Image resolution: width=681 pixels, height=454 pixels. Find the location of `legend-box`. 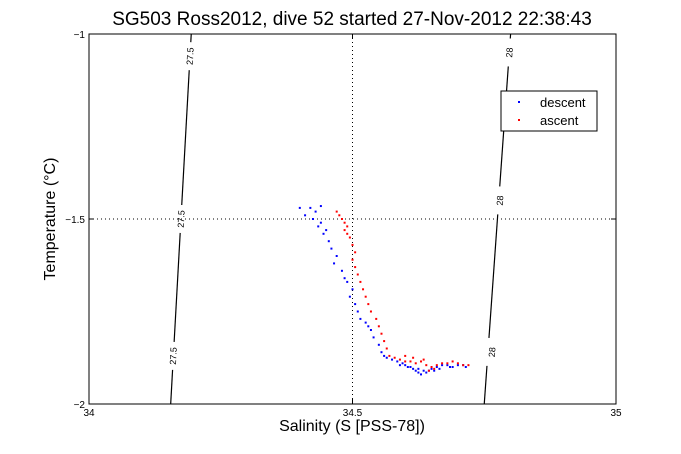

legend-box is located at coordinates (549, 111).